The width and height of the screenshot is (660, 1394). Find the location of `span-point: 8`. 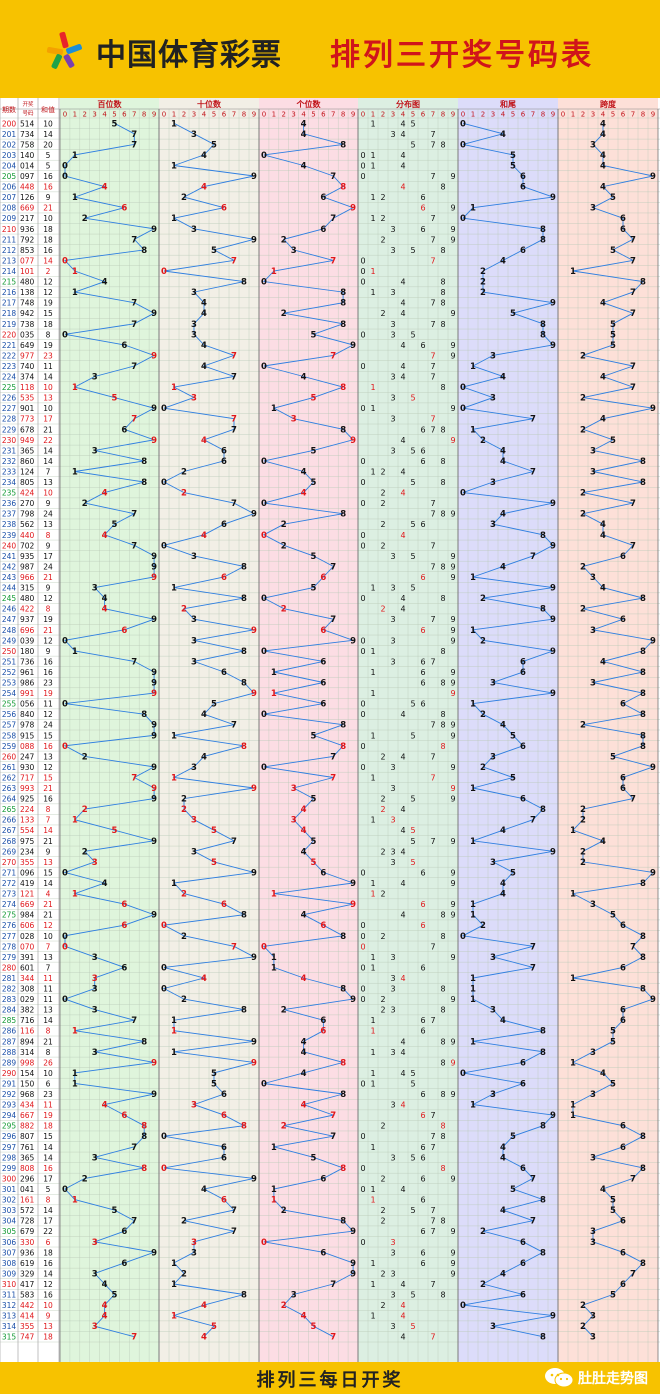

span-point: 8 is located at coordinates (643, 715).